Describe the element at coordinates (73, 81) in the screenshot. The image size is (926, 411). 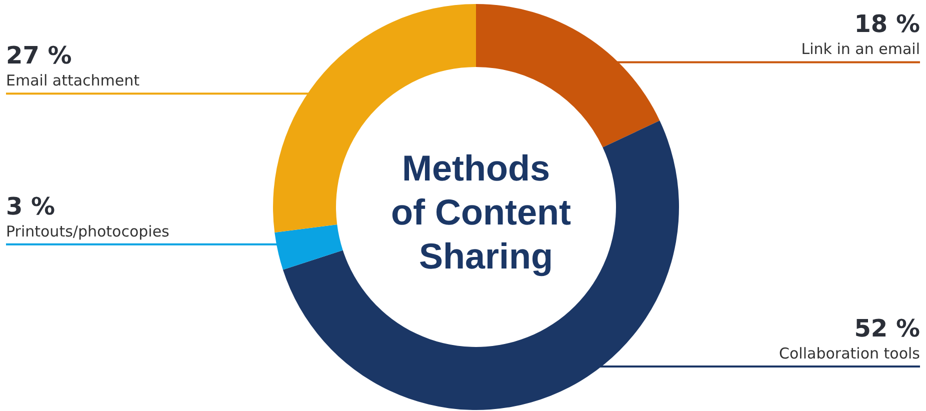
I see `slice-label: Email attachment` at that location.